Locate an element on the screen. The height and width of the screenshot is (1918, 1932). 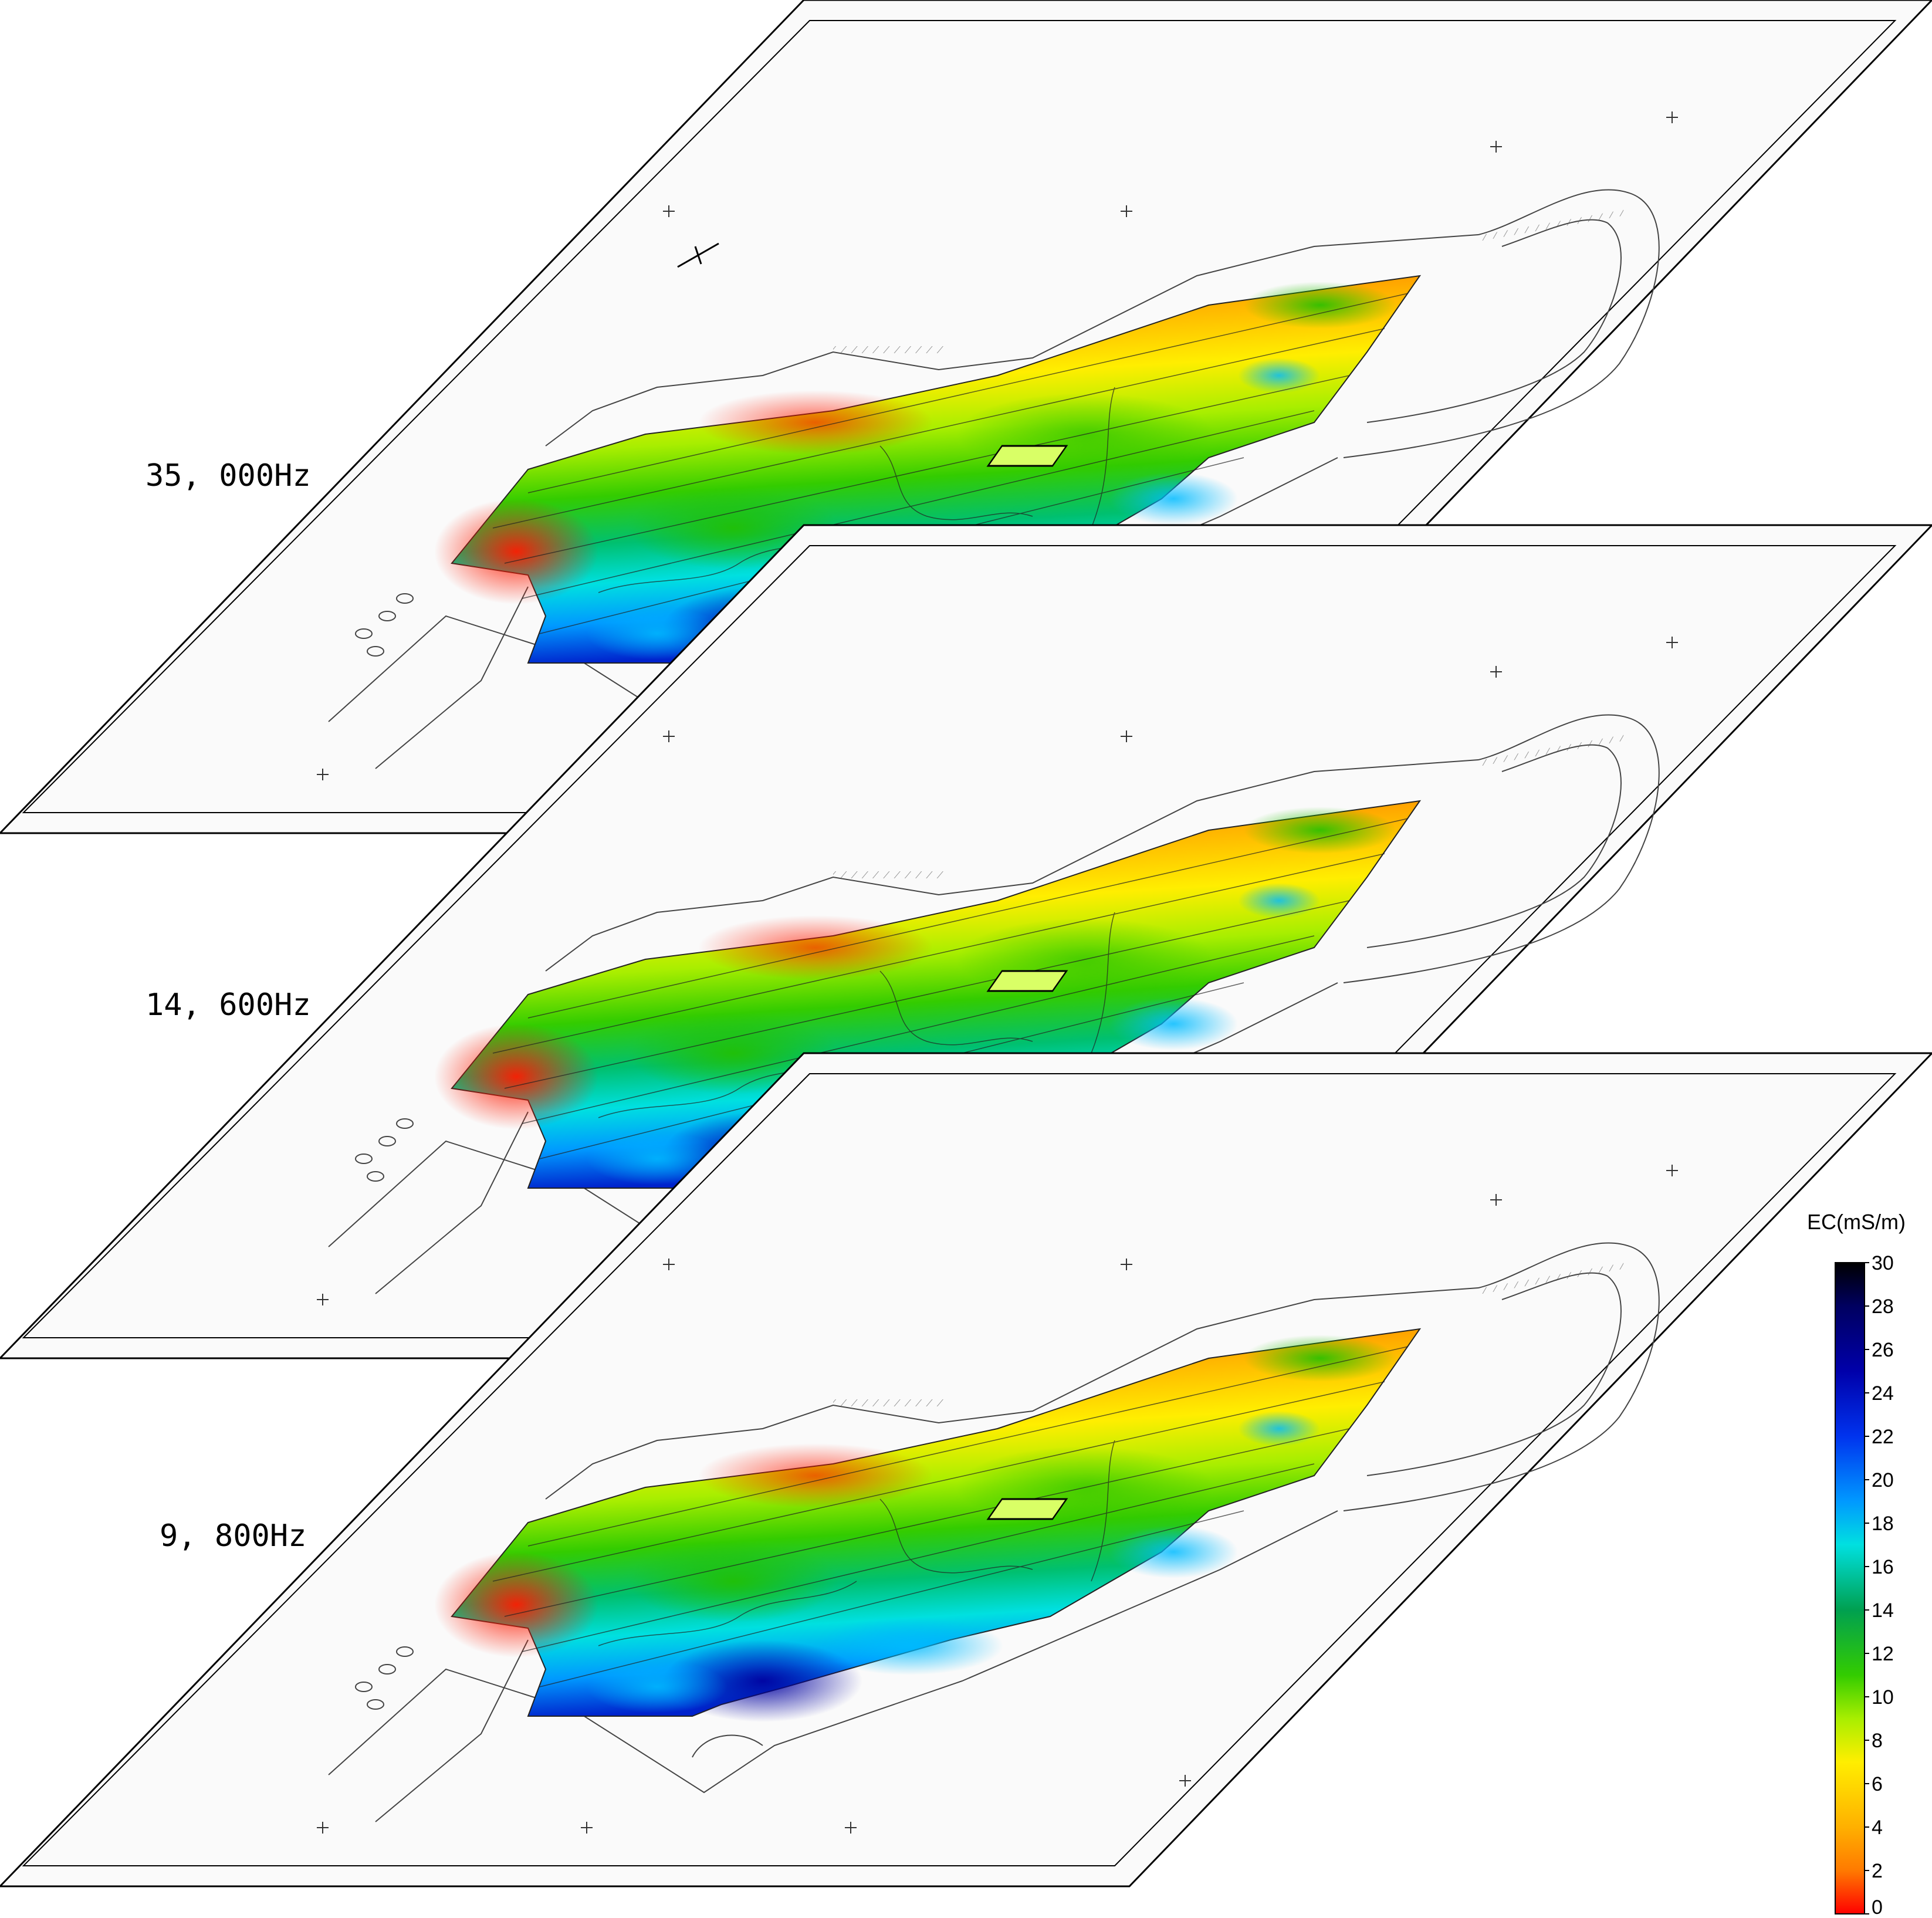
colorbar-tick-label: 8 is located at coordinates (1877, 1741).